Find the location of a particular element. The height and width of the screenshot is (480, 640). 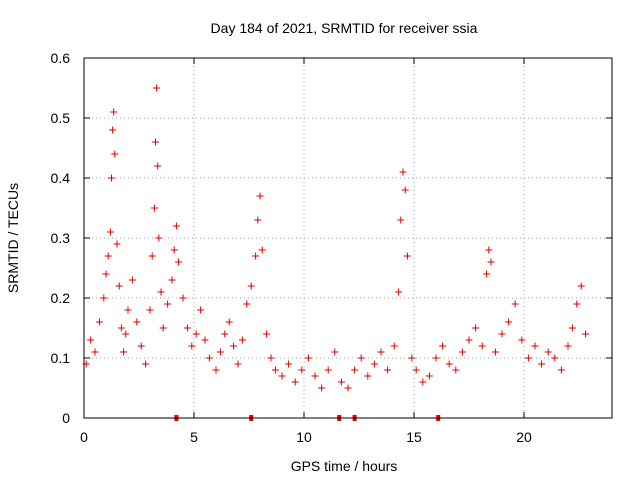

x-tick-label: 20 is located at coordinates (524, 437).